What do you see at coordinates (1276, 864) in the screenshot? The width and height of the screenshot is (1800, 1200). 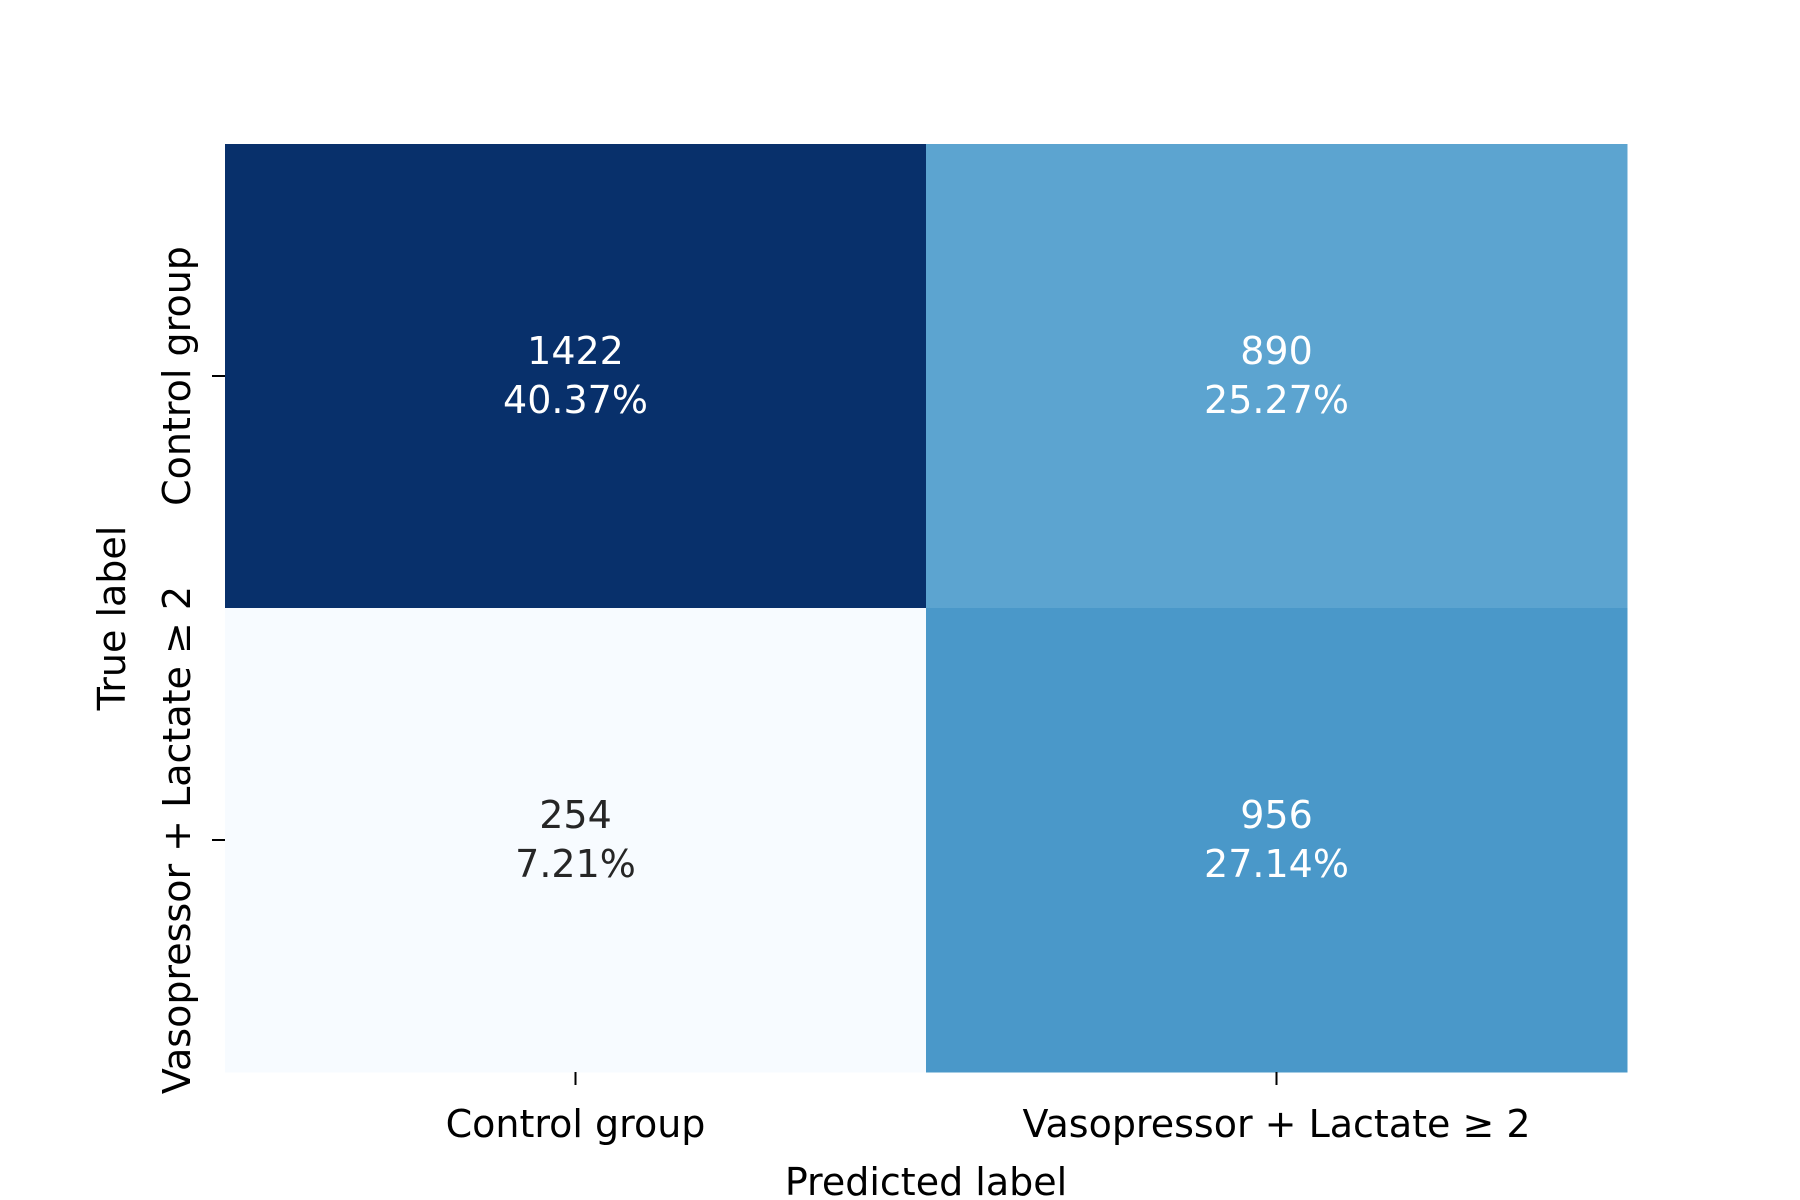 I see `cell-percent-label: 27.14%` at bounding box center [1276, 864].